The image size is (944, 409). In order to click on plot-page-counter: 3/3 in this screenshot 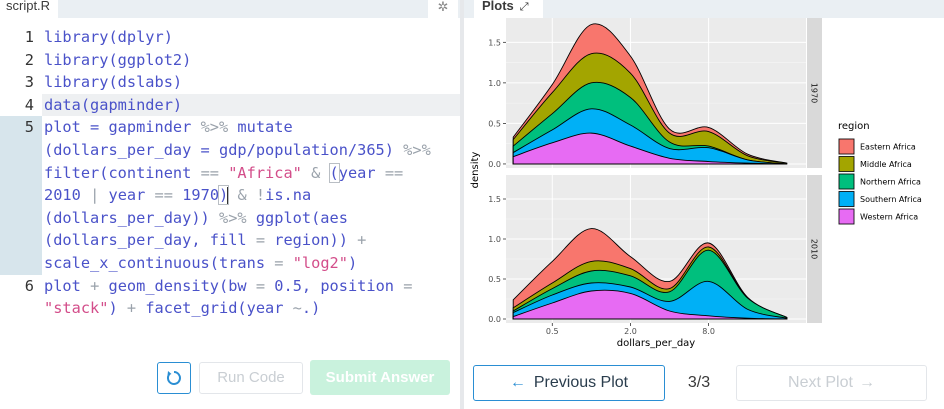, I will do `click(699, 382)`.